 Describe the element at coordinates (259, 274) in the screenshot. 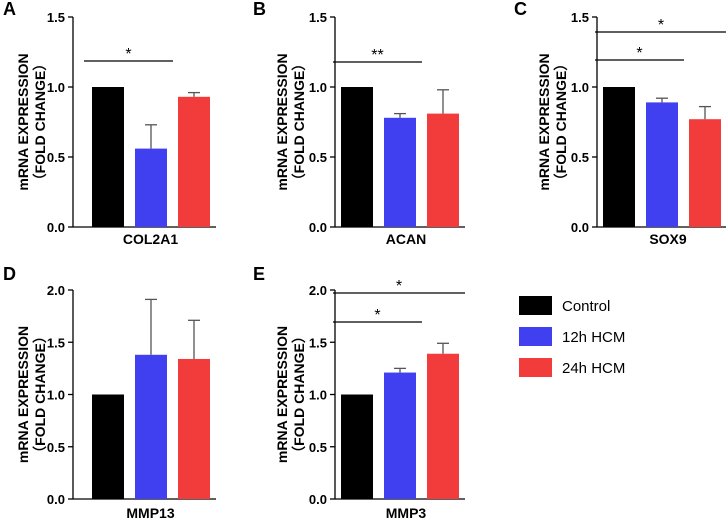

I see `panel-letter: E` at that location.